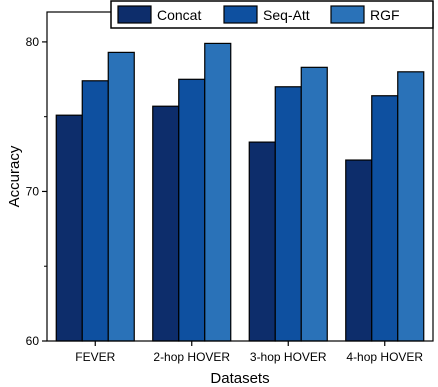  Describe the element at coordinates (33, 341) in the screenshot. I see `y-tick-label: 60` at that location.